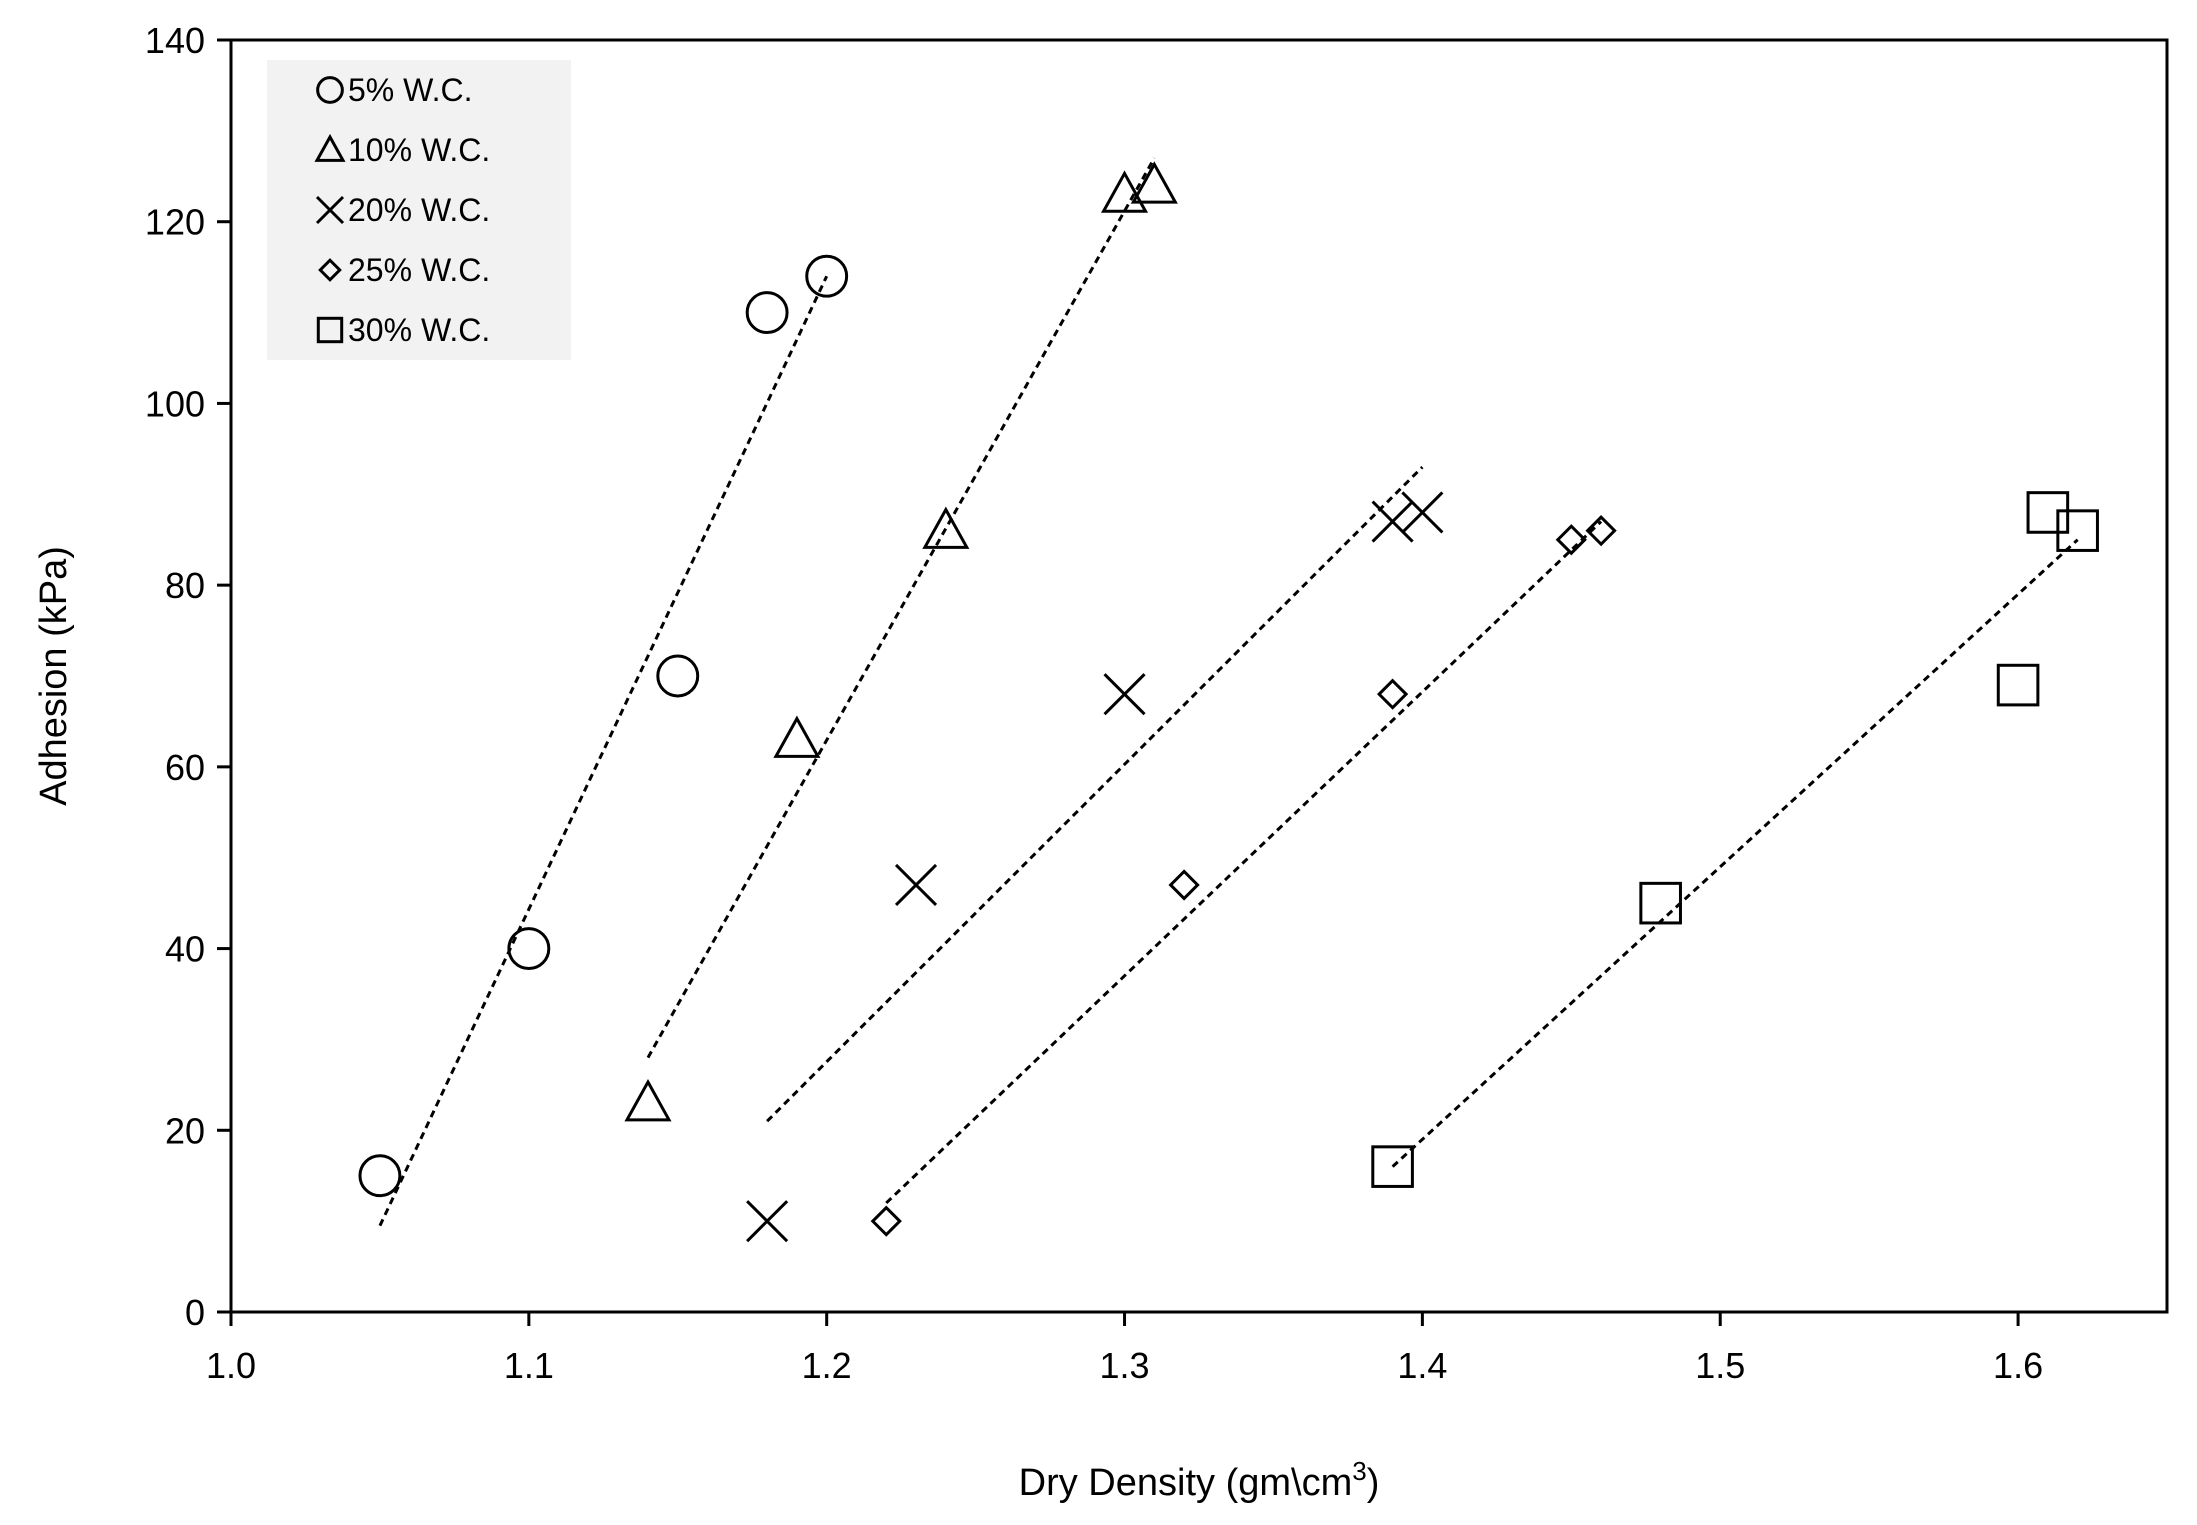  I want to click on legend-item: 30% W.C., so click(403, 330).